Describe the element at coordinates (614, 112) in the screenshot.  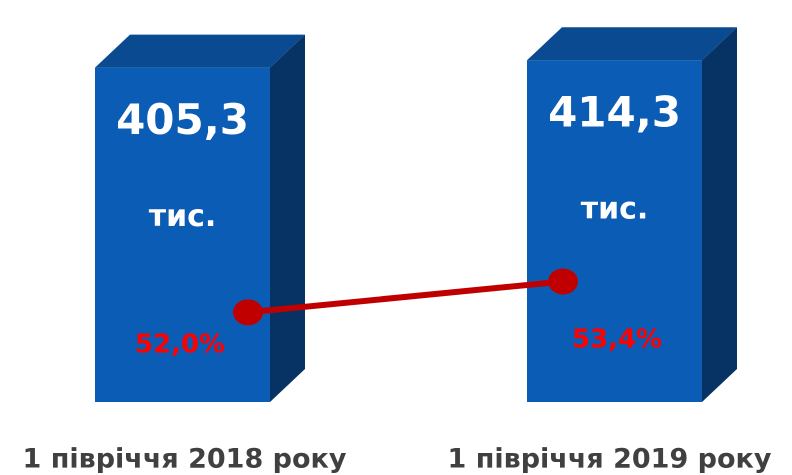
I see `value-label: 414,3` at that location.